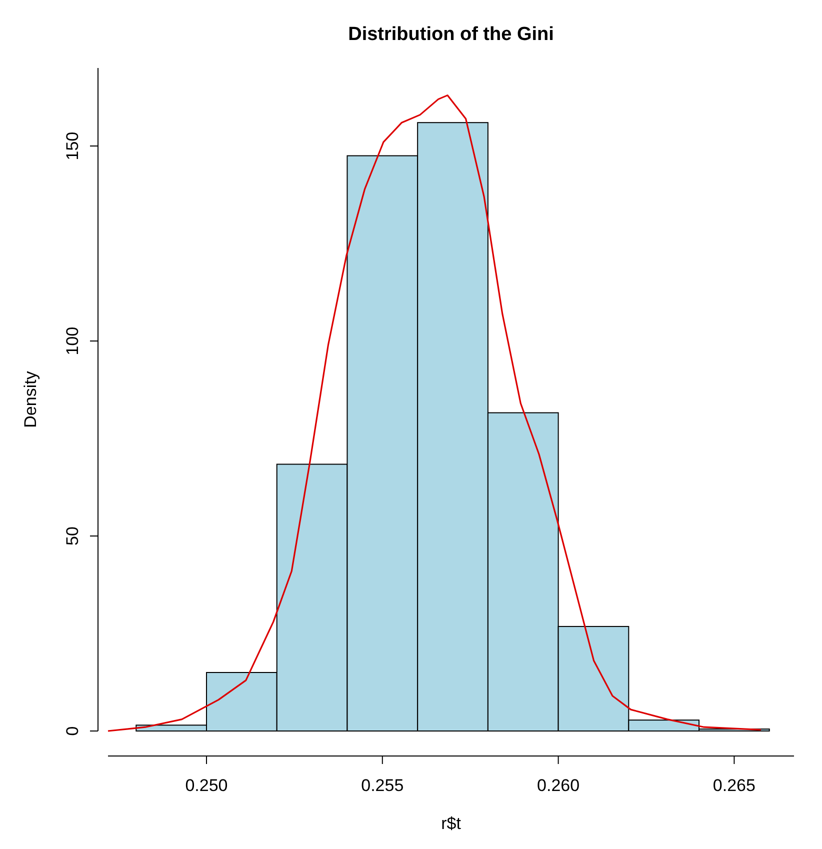 The image size is (822, 849). I want to click on x-tick-label: 0.265, so click(734, 785).